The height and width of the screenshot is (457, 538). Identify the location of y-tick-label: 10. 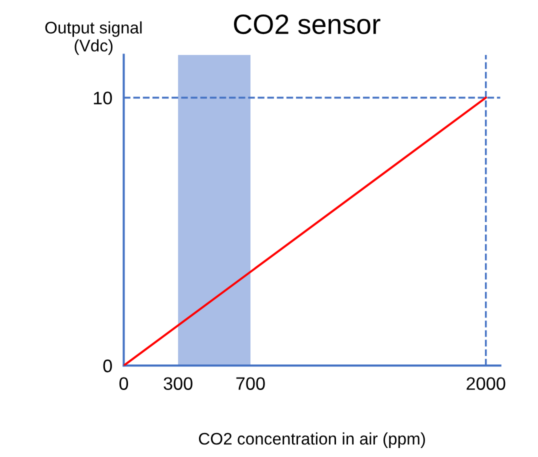
(103, 98).